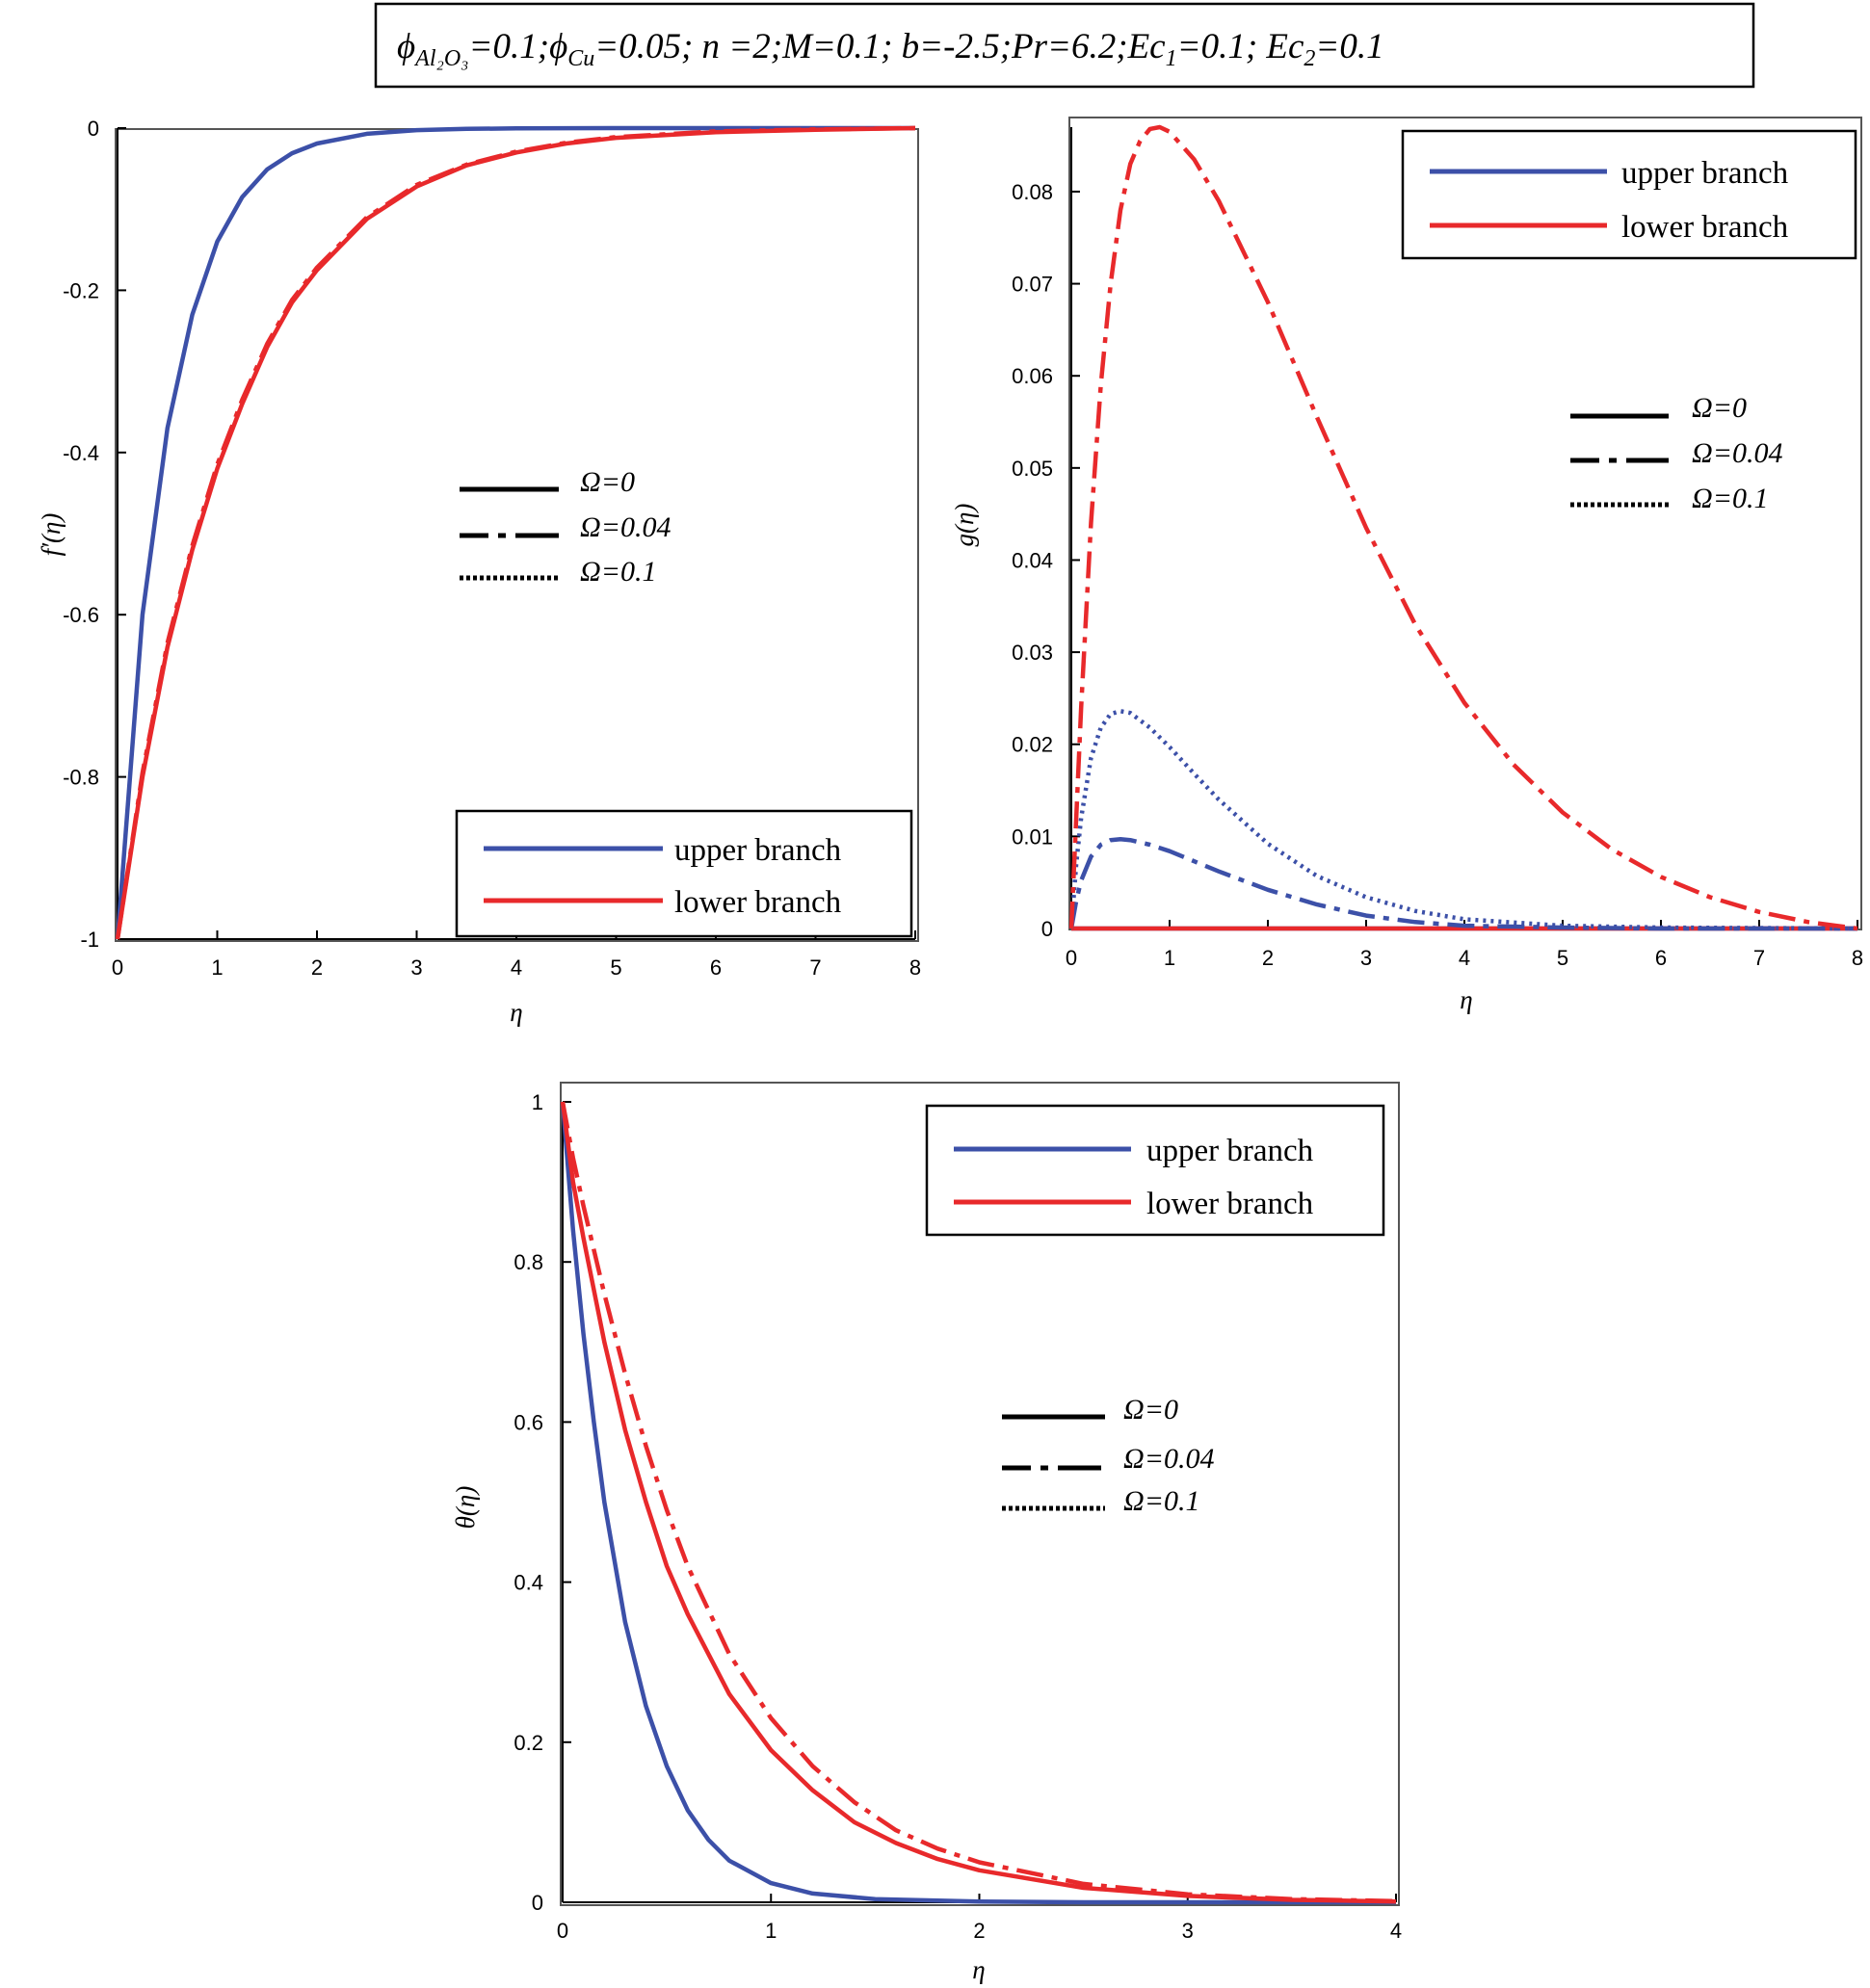 The width and height of the screenshot is (1870, 1988). What do you see at coordinates (607, 482) in the screenshot?
I see `omega-legend-label-0: Ω=0` at bounding box center [607, 482].